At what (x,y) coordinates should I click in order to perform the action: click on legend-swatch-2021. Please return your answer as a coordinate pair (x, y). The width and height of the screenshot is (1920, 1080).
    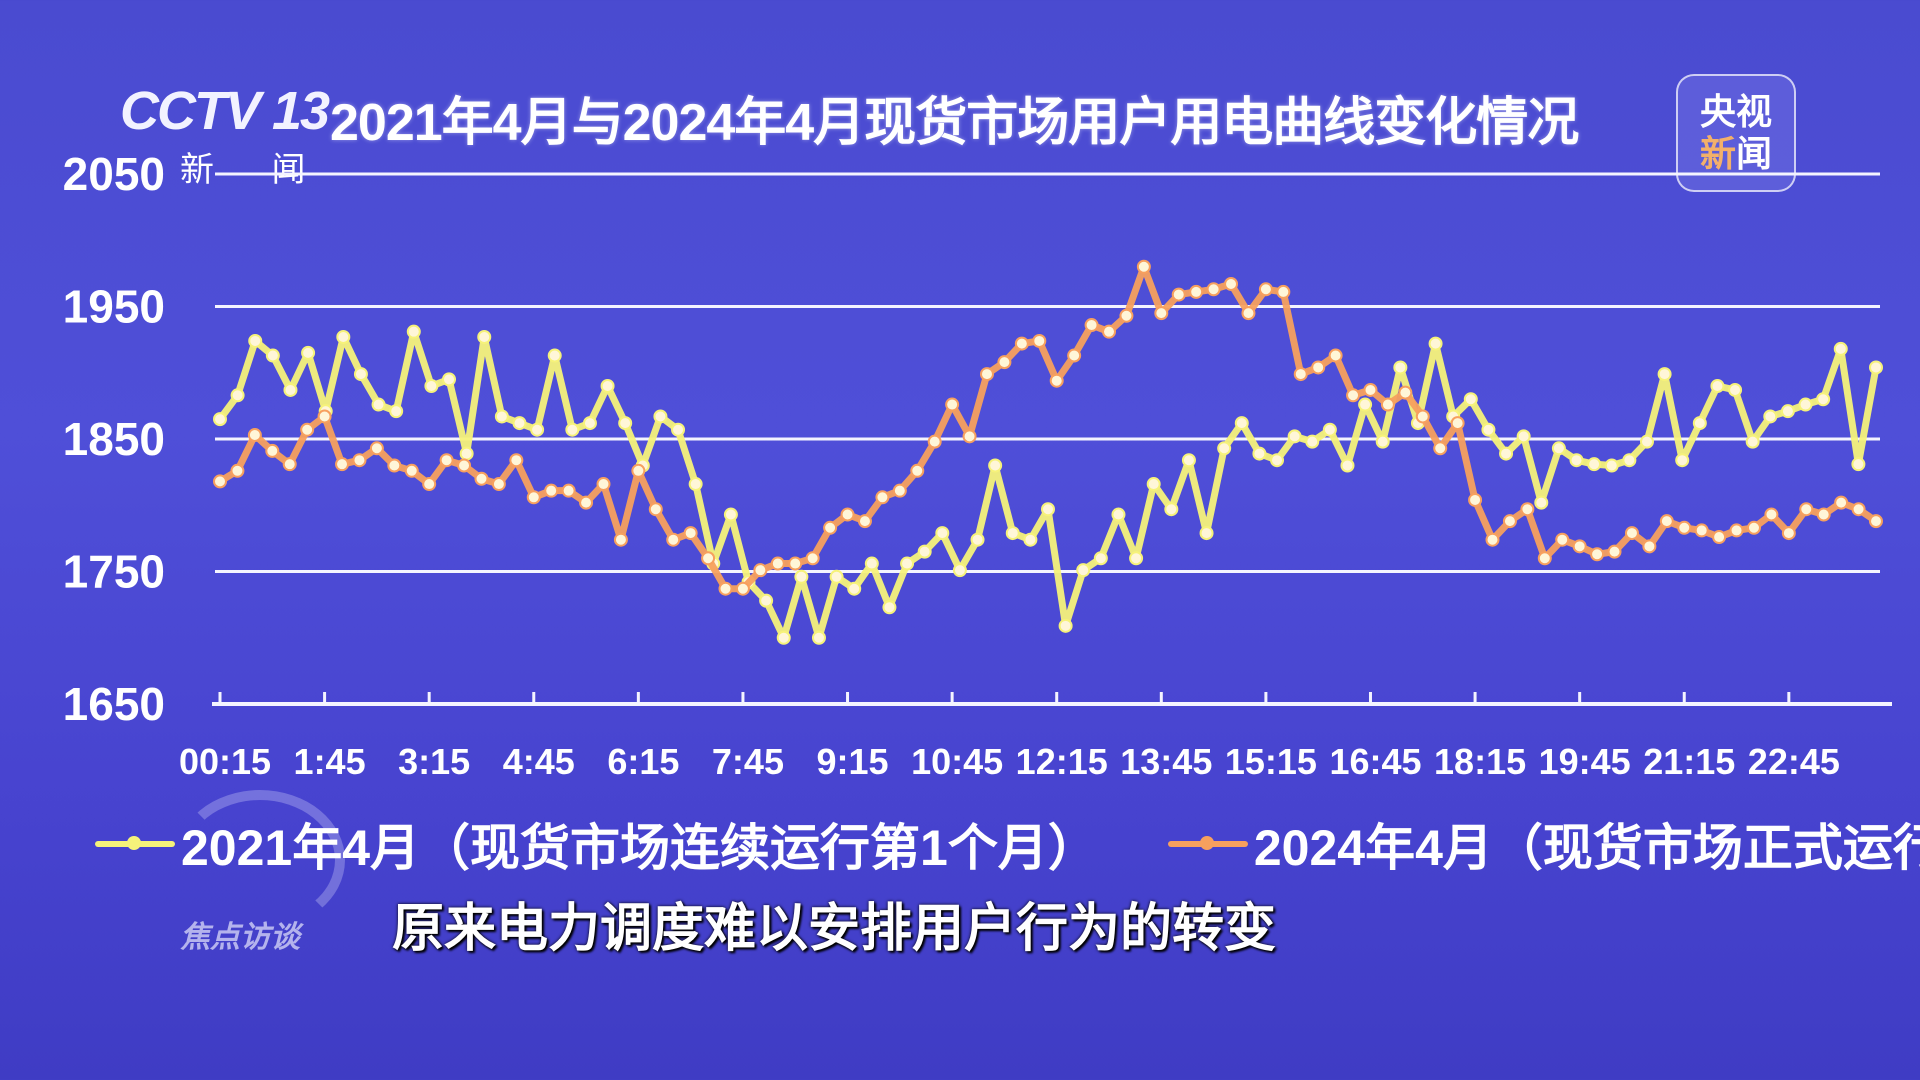
    Looking at the image, I should click on (135, 843).